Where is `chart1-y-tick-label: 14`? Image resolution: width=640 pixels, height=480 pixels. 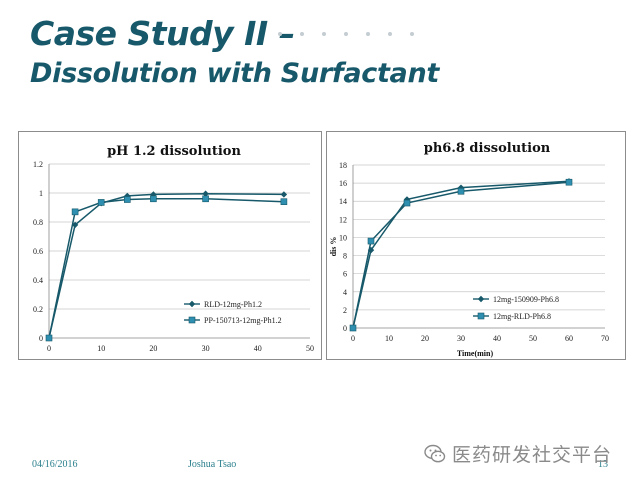 chart1-y-tick-label: 14 is located at coordinates (343, 201).